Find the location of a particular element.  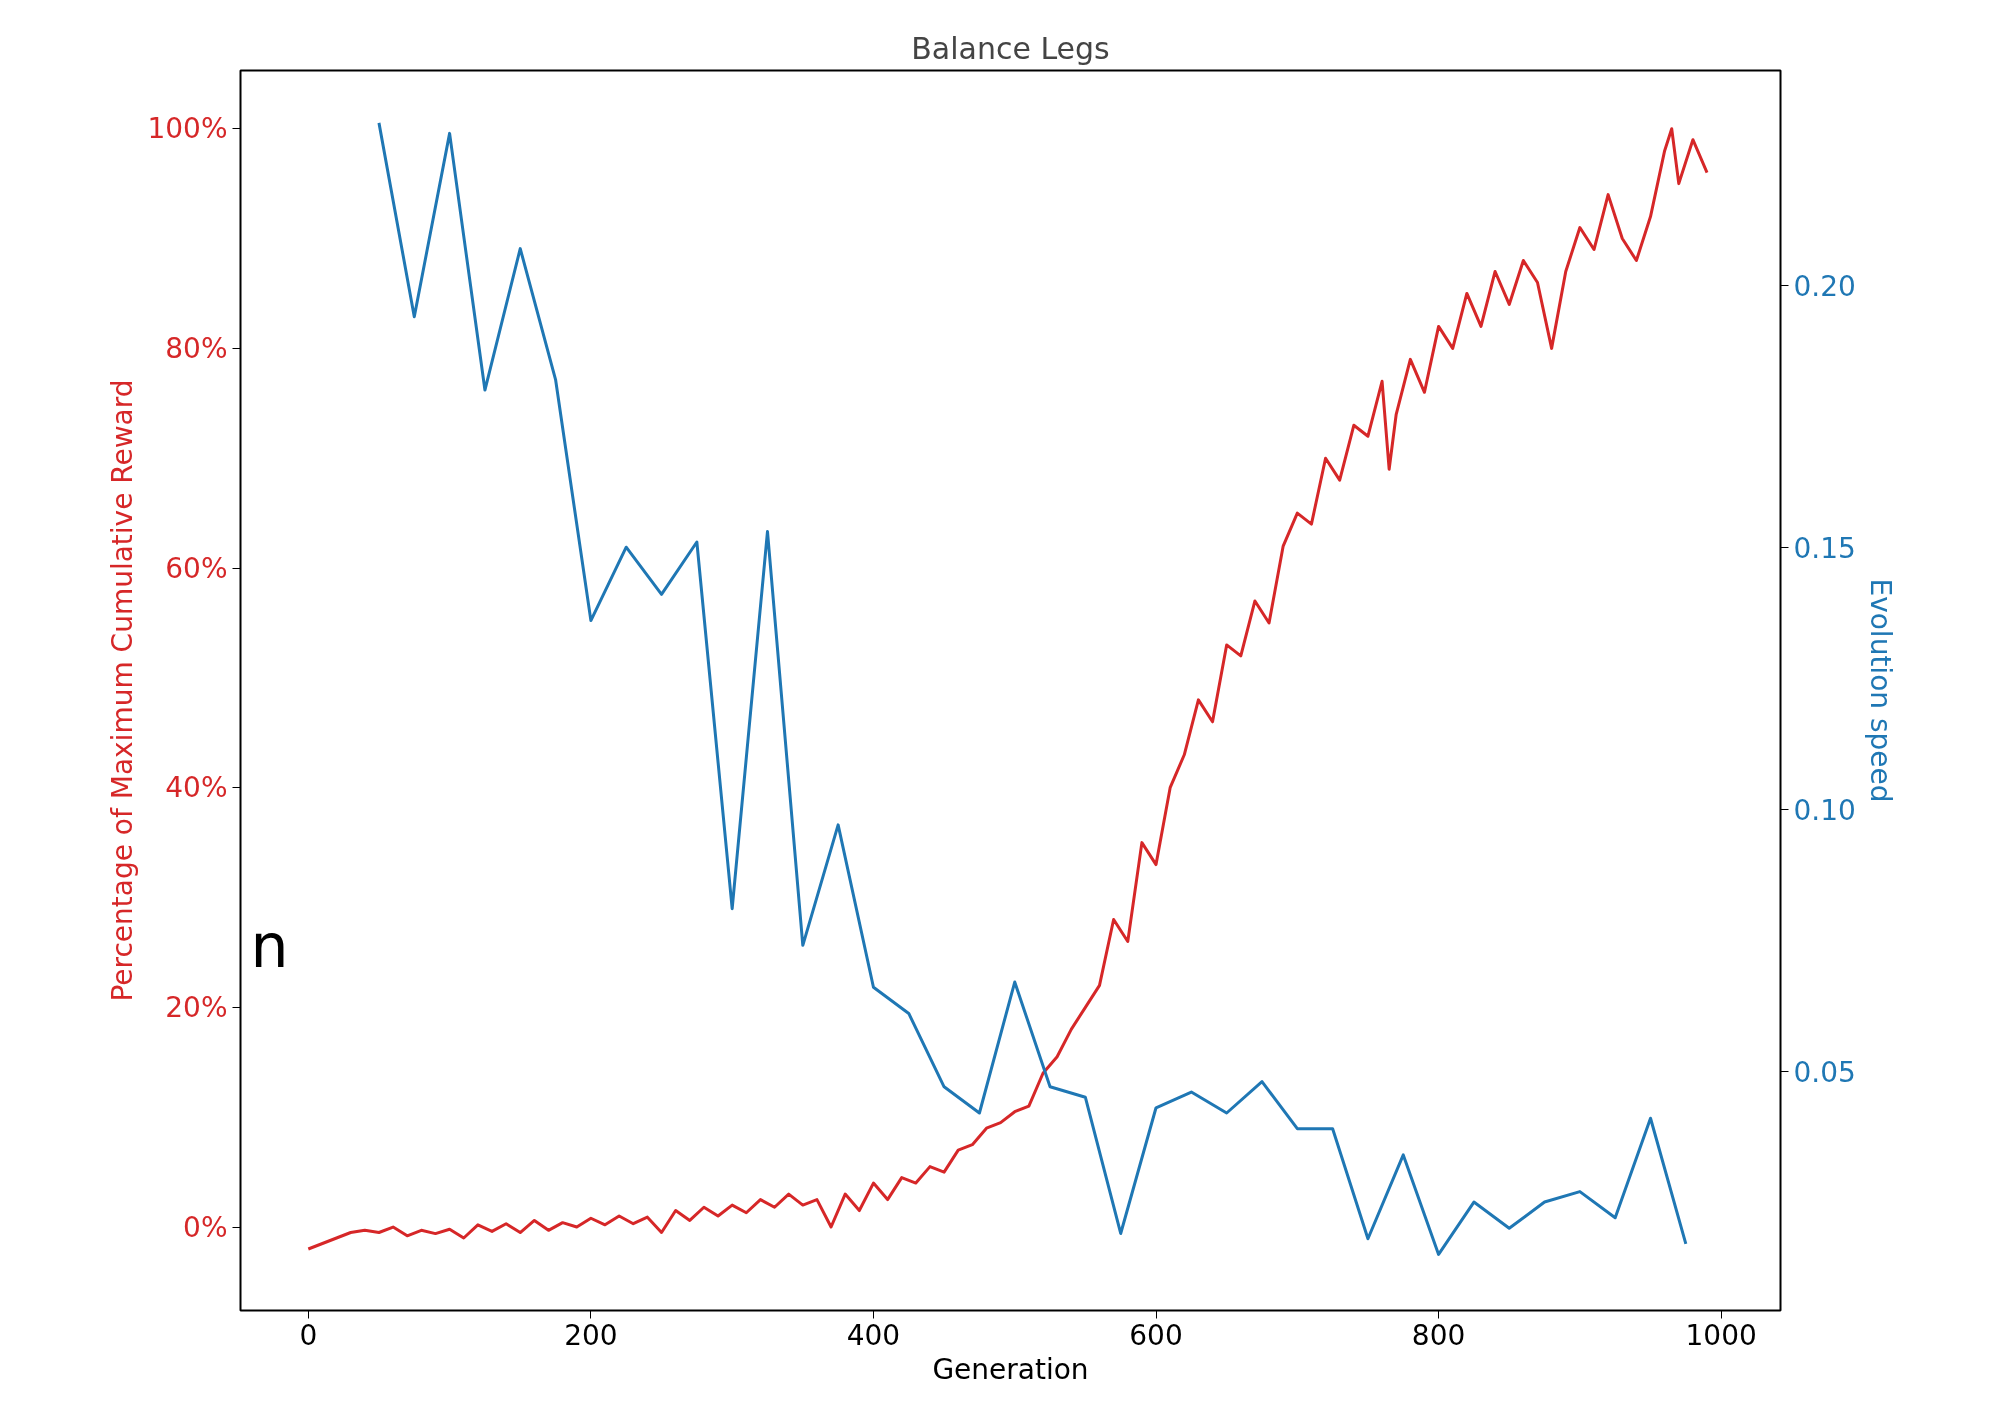

x-tick-label: 400 is located at coordinates (873, 1335).